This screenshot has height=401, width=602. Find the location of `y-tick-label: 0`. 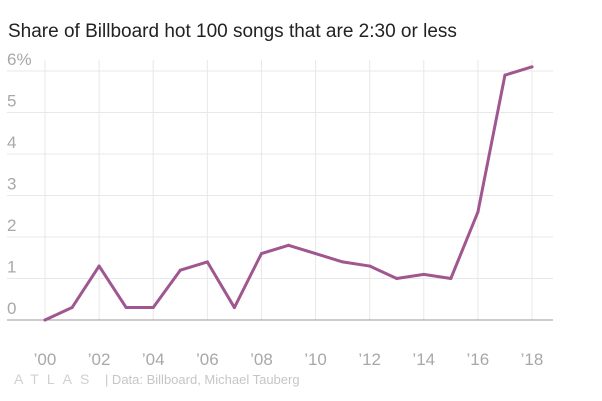

y-tick-label: 0 is located at coordinates (11, 308).